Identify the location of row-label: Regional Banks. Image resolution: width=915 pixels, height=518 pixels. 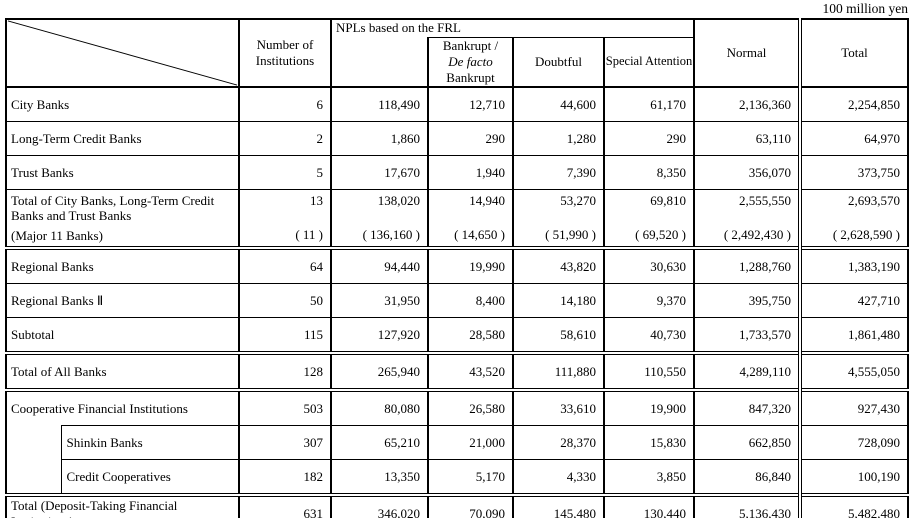
(122, 265).